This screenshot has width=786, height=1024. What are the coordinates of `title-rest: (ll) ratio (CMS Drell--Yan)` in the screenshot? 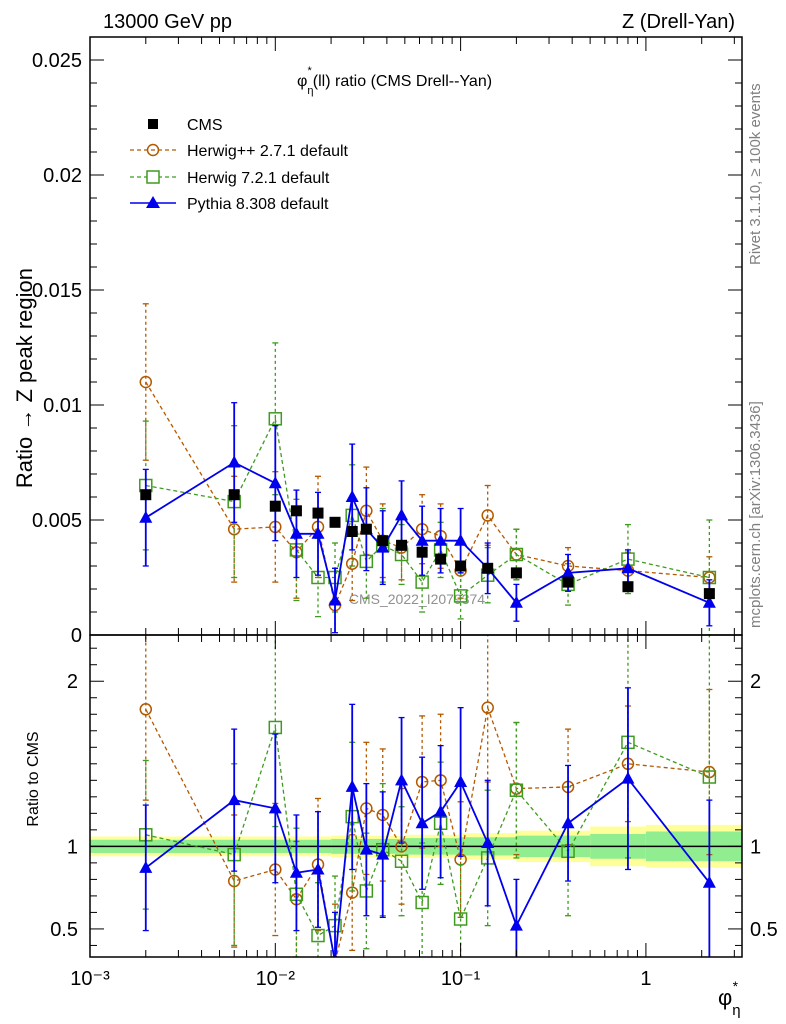 It's located at (402, 81).